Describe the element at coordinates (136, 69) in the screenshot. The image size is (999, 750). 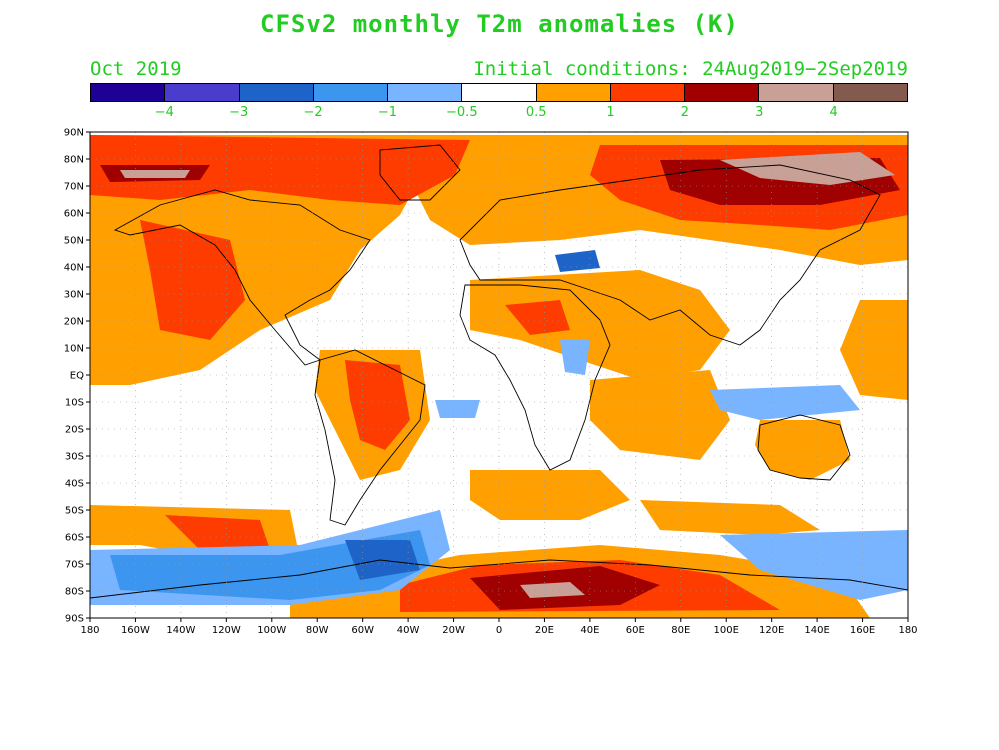
I see `forecast-month: Oct 2019` at that location.